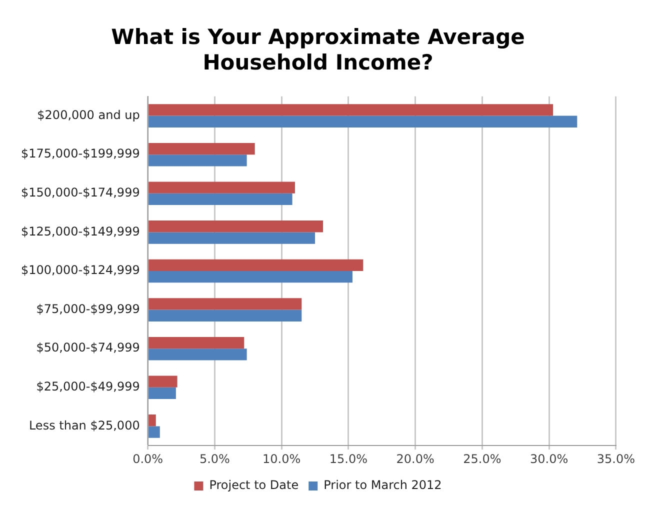 The image size is (646, 518). Describe the element at coordinates (80, 193) in the screenshot. I see `y-tick-label: $150,000-$174,999` at that location.